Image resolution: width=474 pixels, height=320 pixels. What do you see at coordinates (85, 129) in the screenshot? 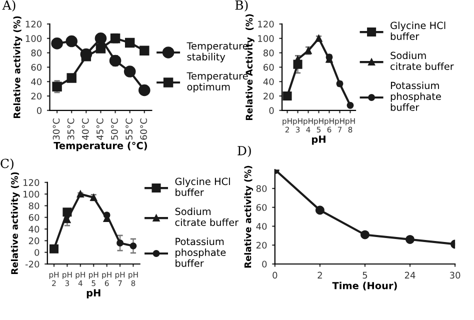
I see `x-tick-label: 40°C` at bounding box center [85, 129].